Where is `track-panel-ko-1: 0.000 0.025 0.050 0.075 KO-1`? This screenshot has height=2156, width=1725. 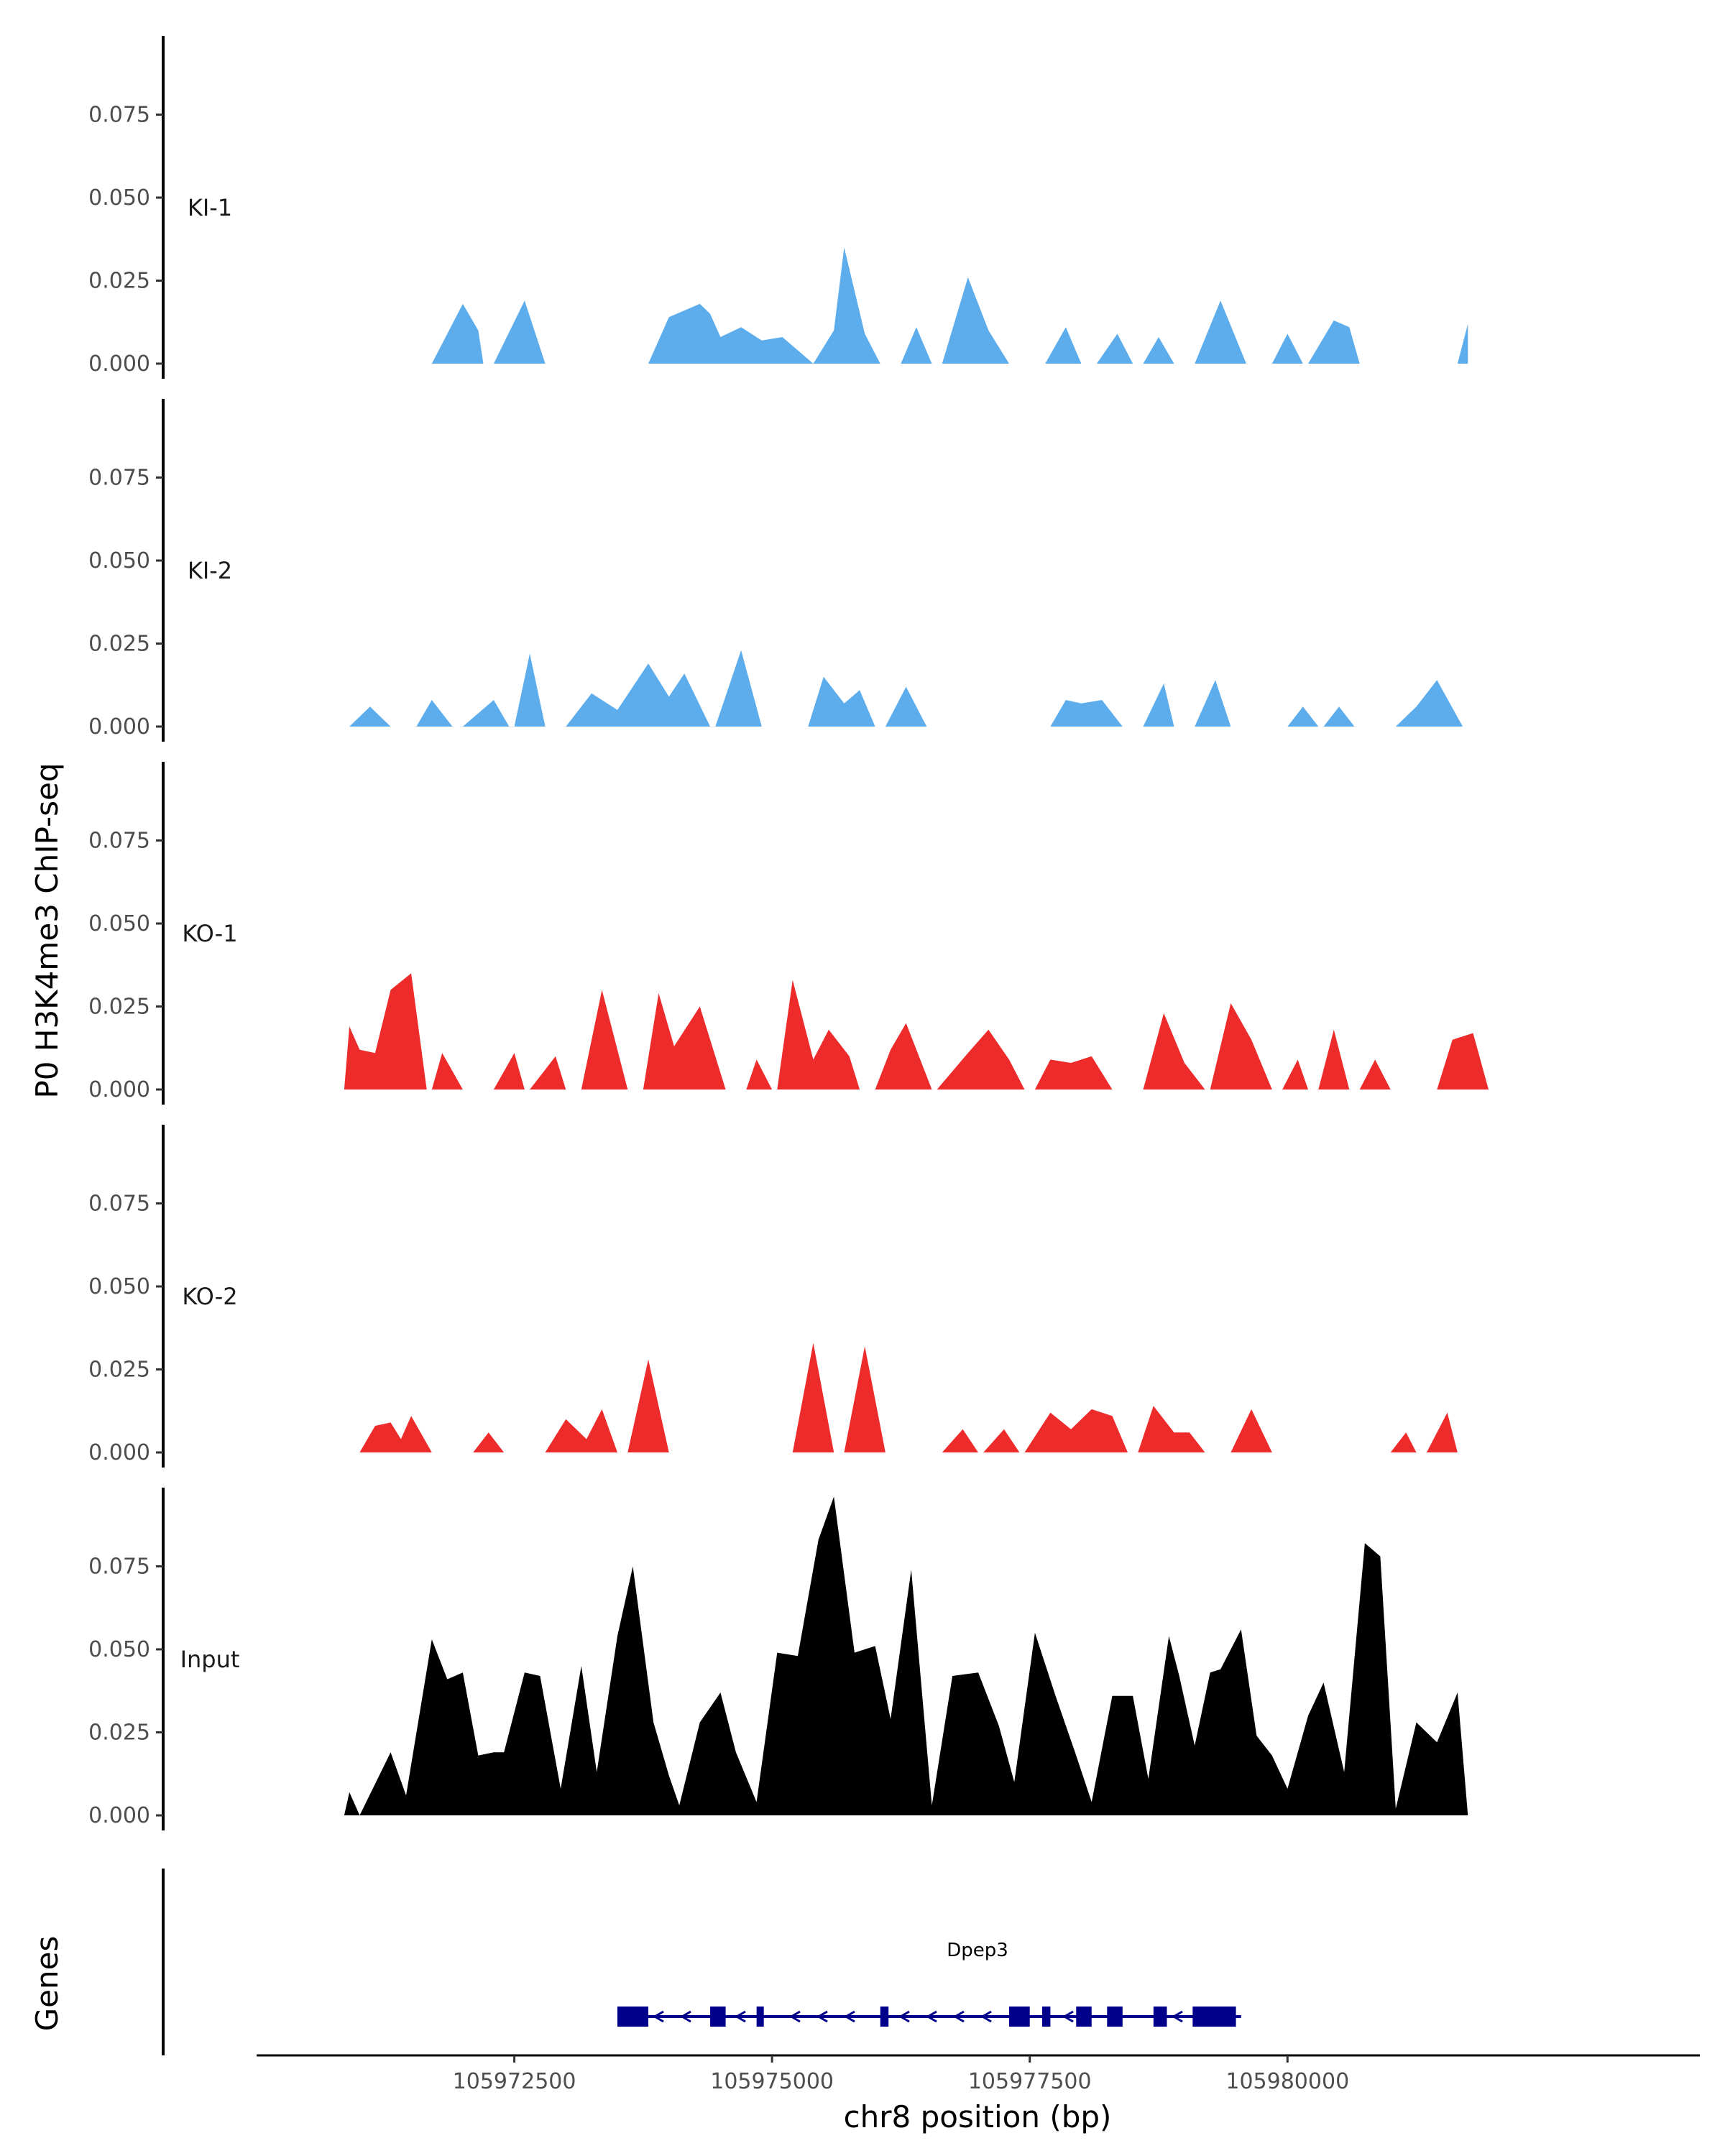 track-panel-ko-1: 0.000 0.025 0.050 0.075 KO-1 is located at coordinates (788, 934).